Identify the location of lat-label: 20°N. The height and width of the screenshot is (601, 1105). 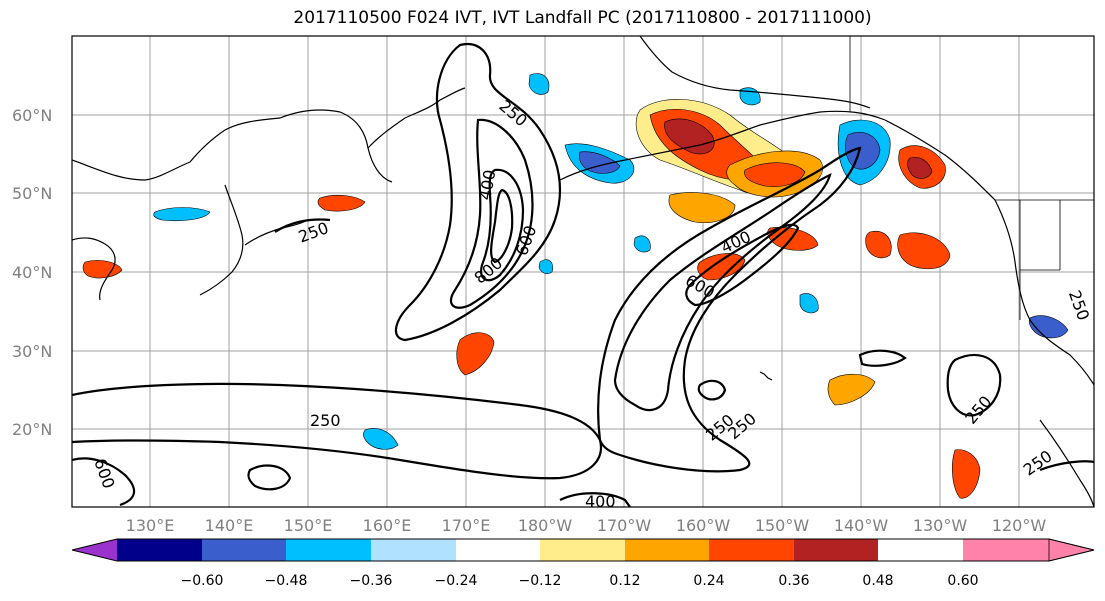
(32, 429).